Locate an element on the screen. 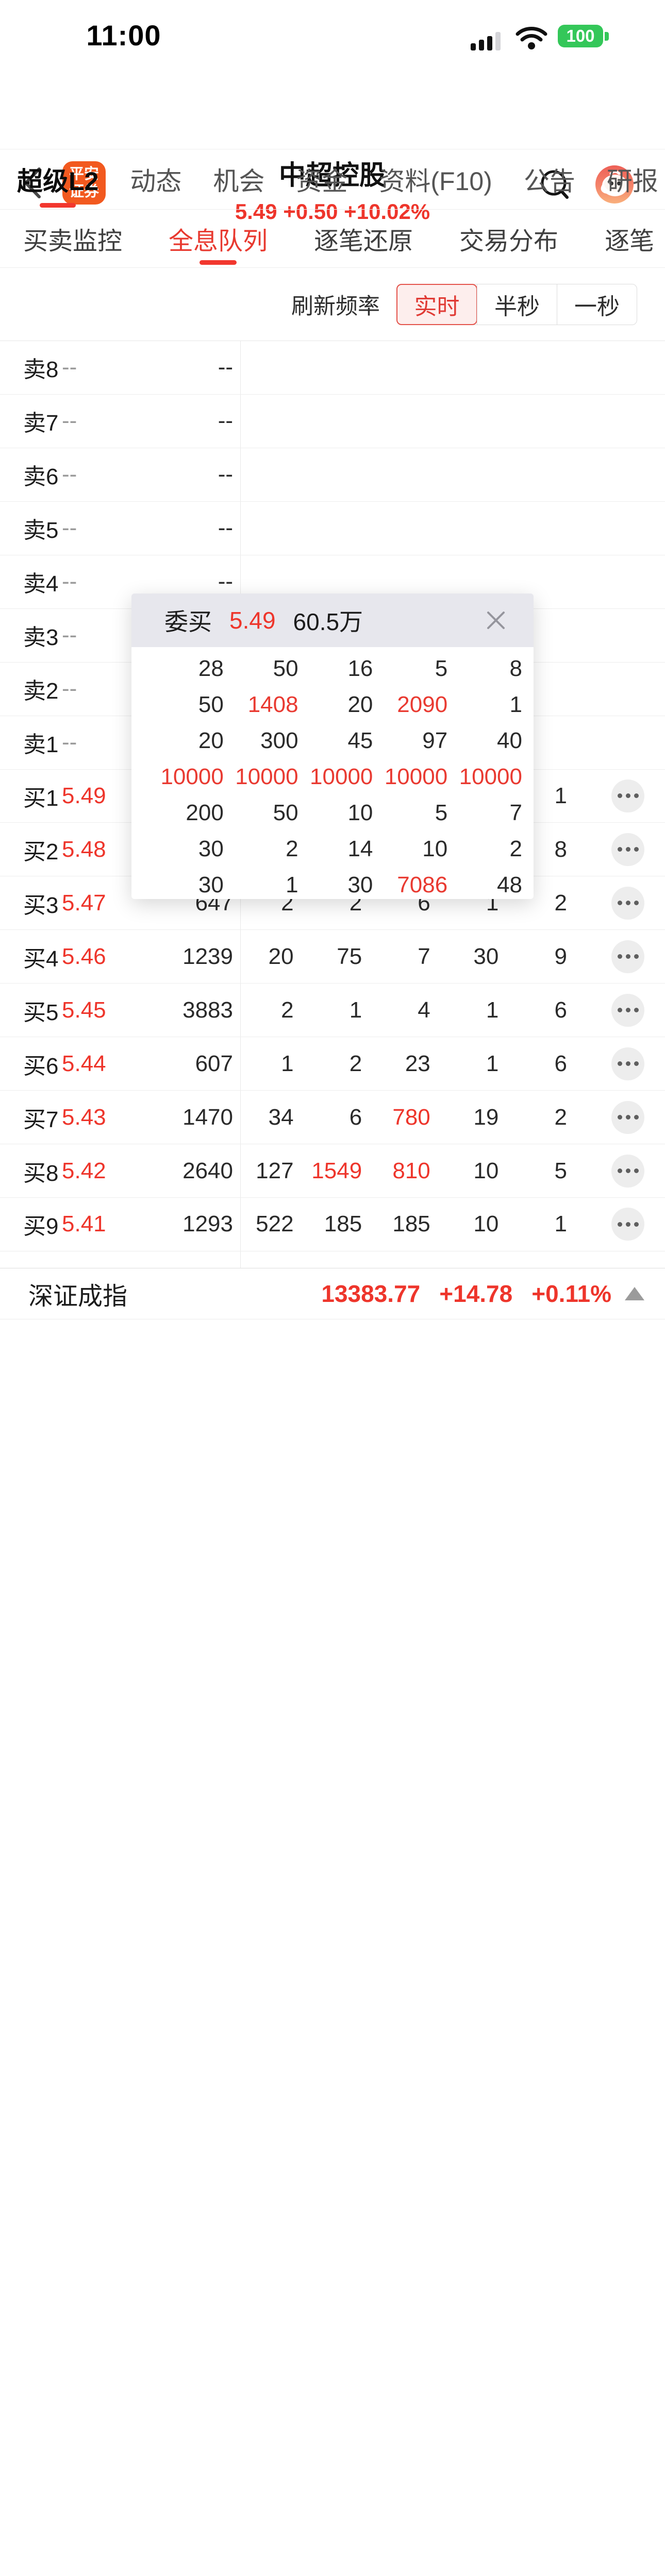  tab-funds: 资金 is located at coordinates (322, 181).